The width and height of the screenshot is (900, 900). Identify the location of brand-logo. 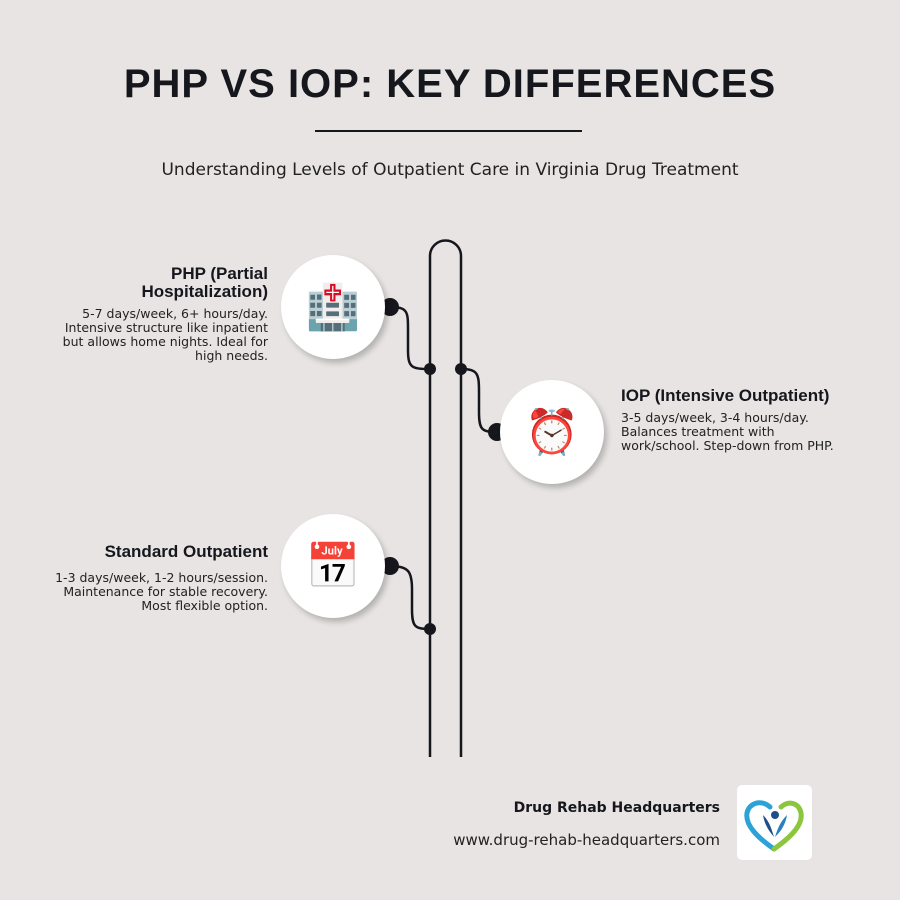
(774, 822).